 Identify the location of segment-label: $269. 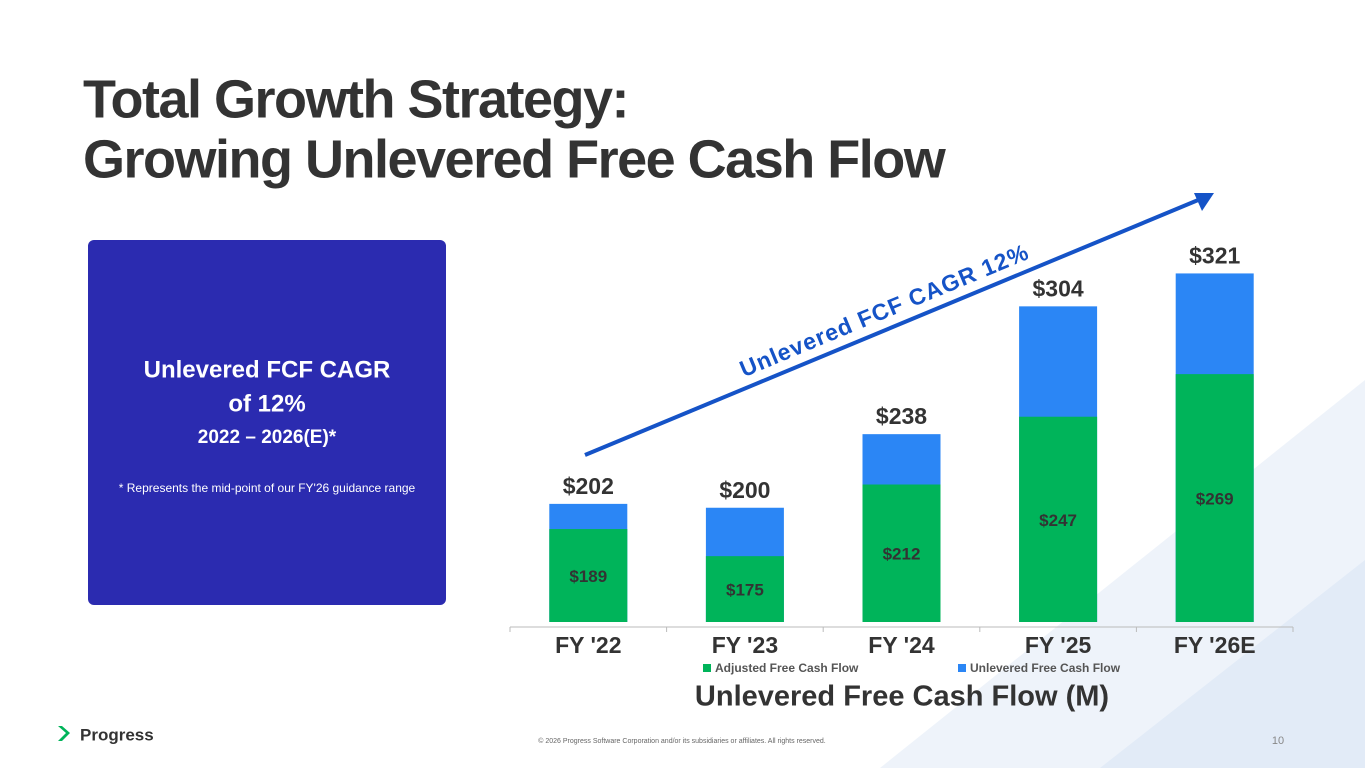
(1215, 499).